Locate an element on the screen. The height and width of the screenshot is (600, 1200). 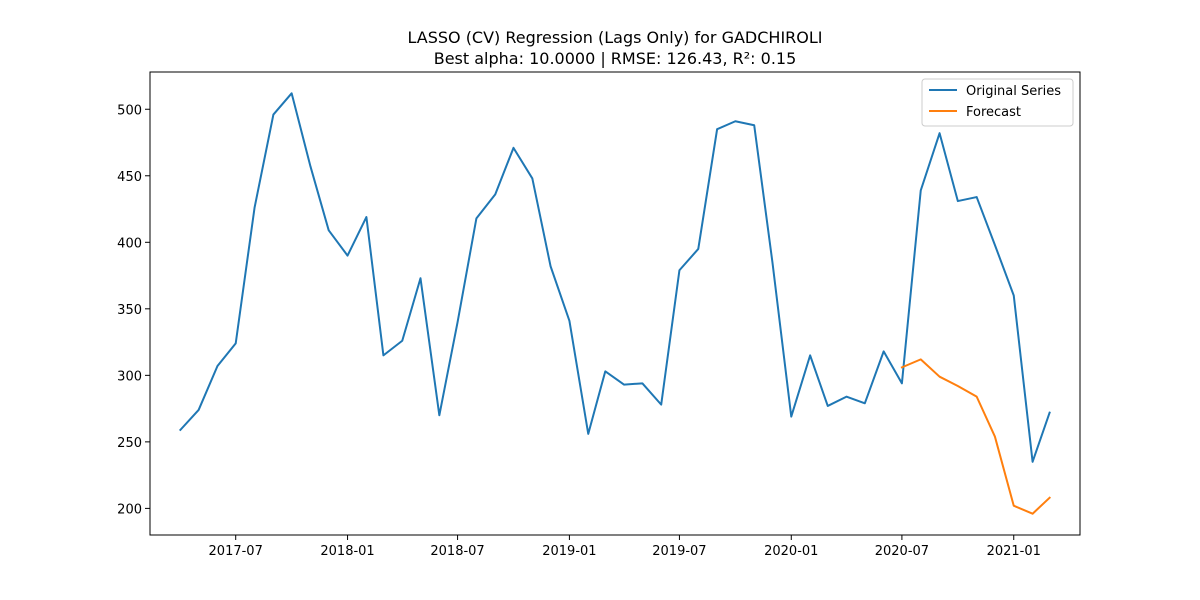
x-tick-label: 2019-07 is located at coordinates (679, 551).